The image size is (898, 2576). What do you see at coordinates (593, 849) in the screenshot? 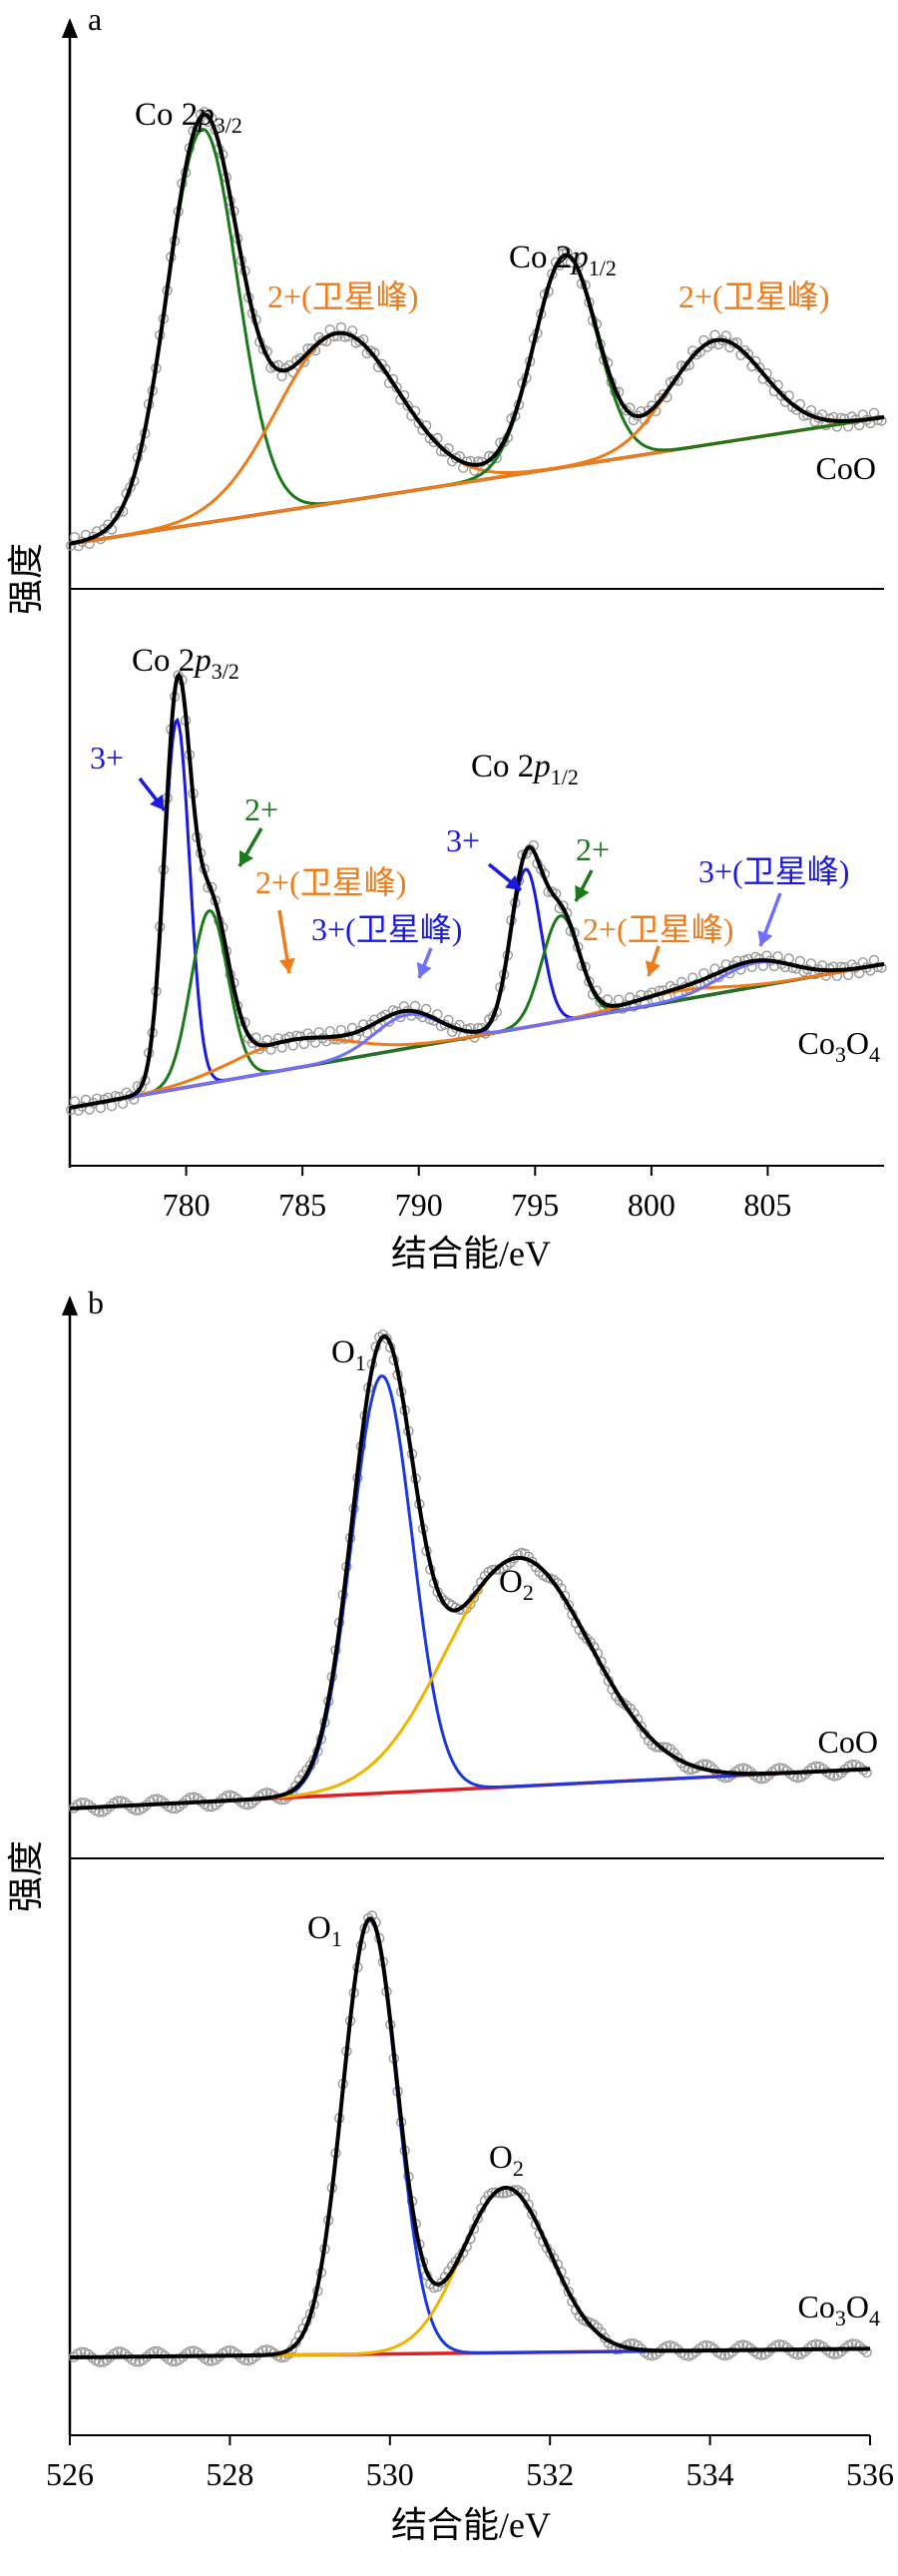
I see `label-2plus-b: 2+` at bounding box center [593, 849].